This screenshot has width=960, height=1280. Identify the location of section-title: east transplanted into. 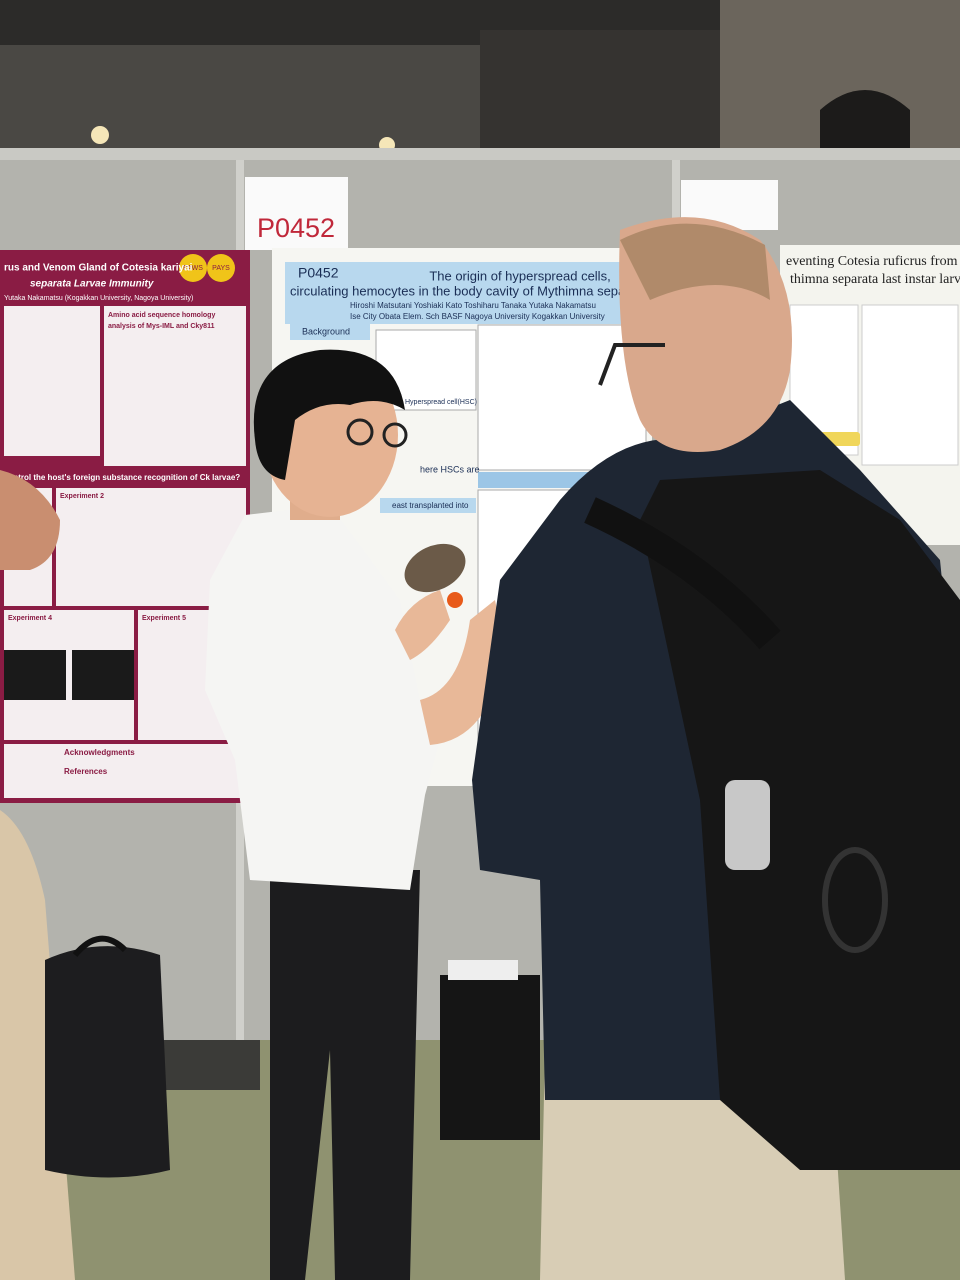
(430, 505).